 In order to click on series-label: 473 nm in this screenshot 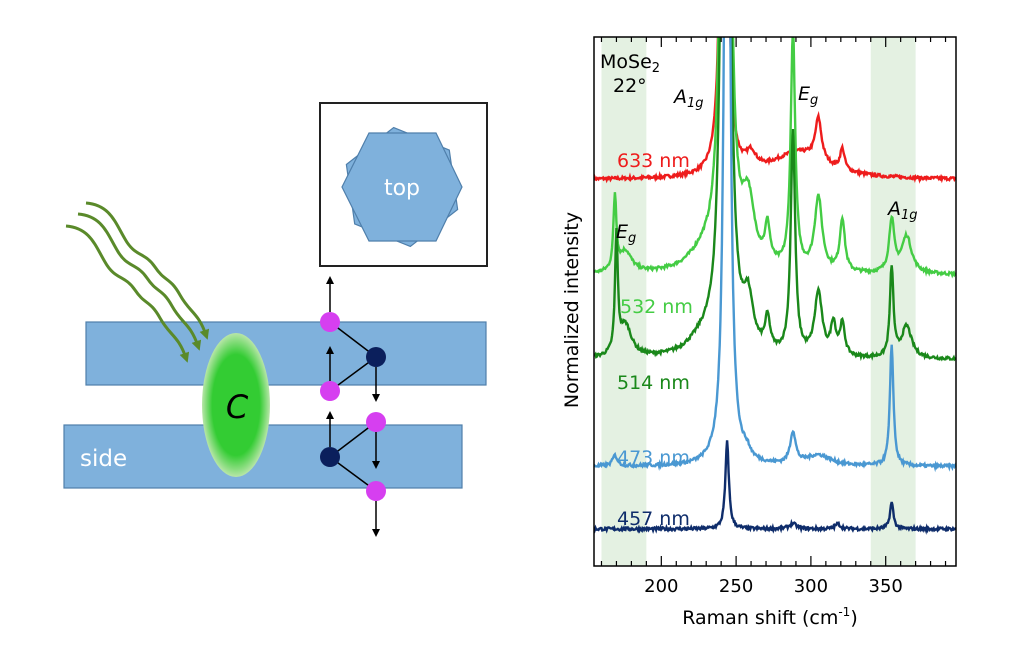, I will do `click(653, 458)`.